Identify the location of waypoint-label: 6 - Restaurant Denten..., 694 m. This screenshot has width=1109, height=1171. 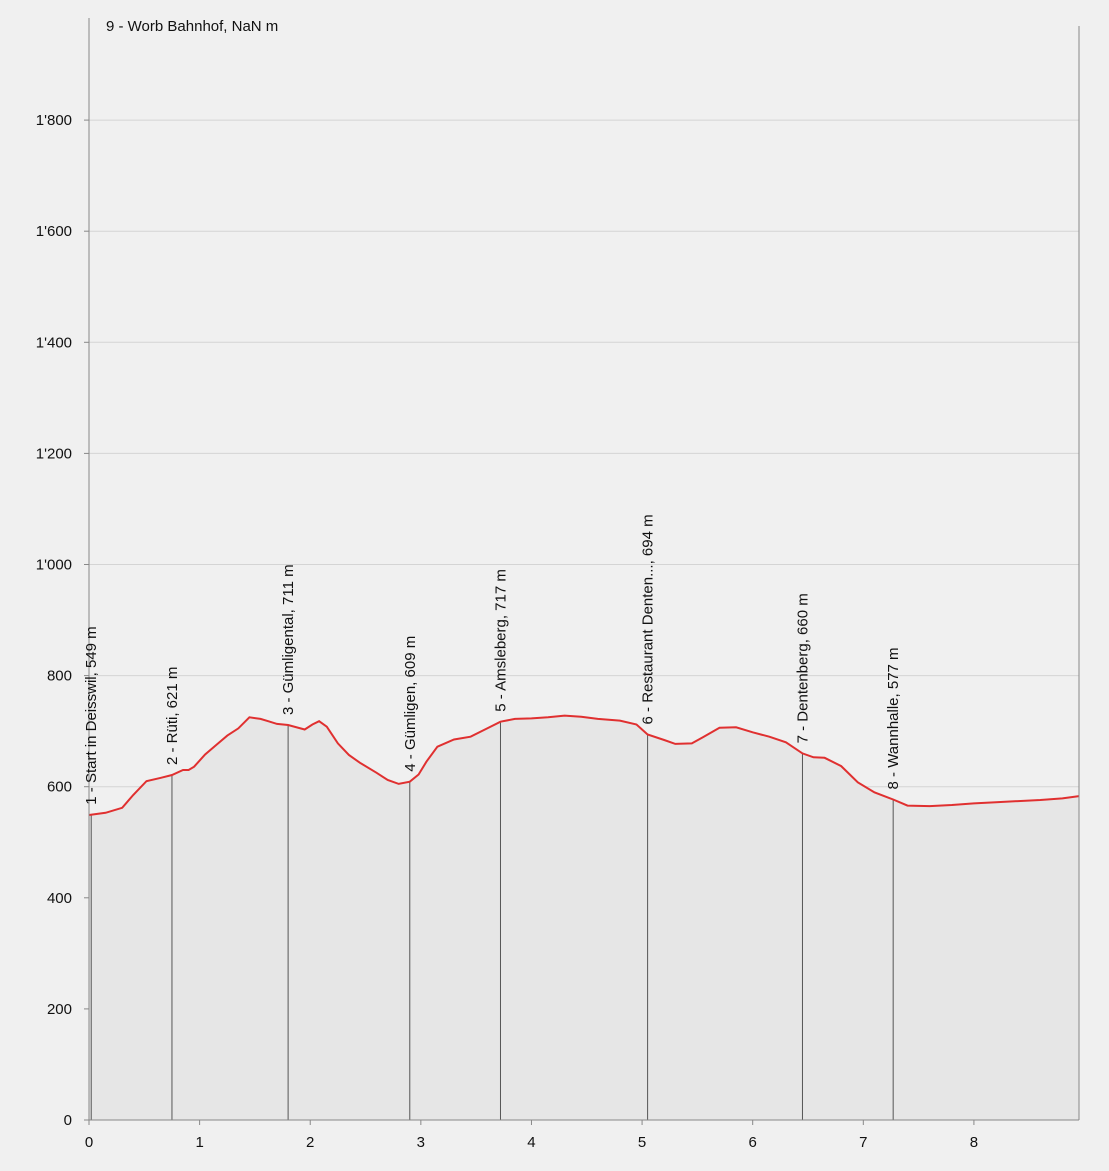
(648, 619).